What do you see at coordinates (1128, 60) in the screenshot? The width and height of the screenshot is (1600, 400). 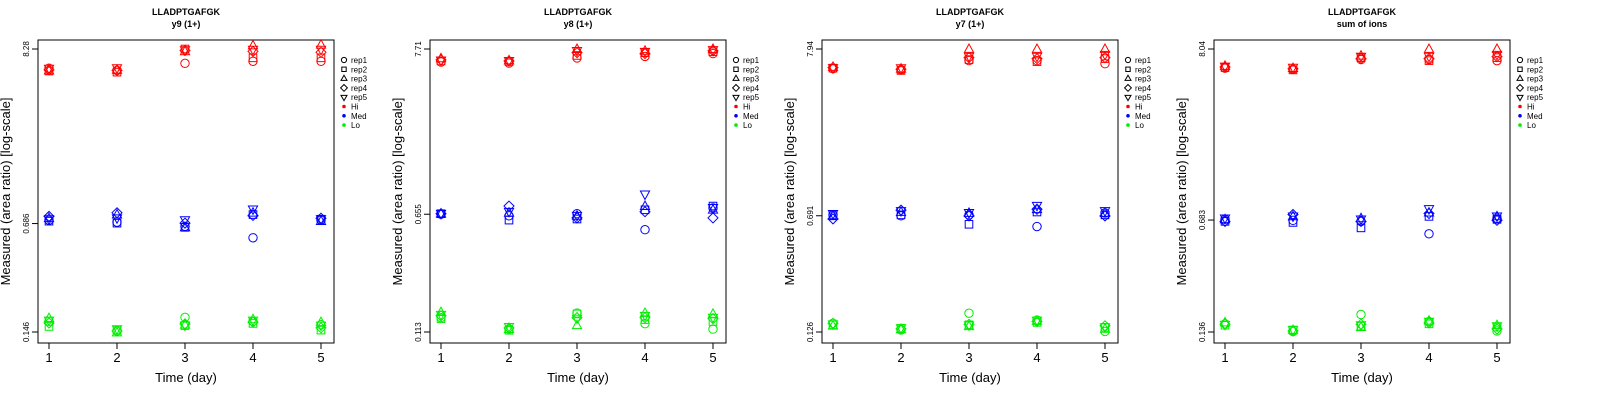 I see `legend-marker-rep1` at bounding box center [1128, 60].